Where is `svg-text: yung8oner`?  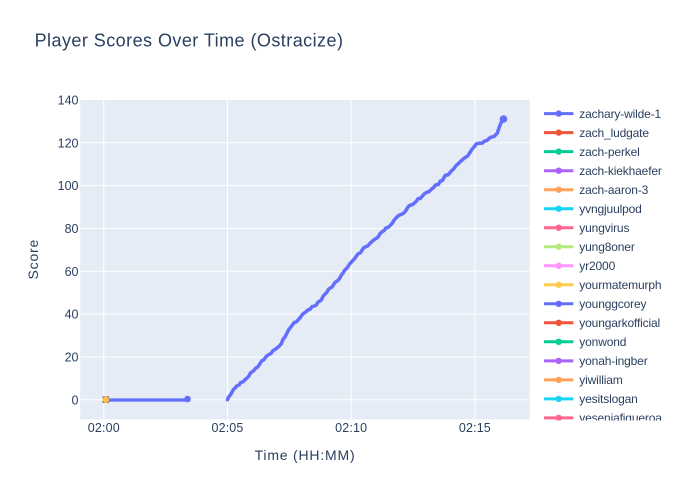
svg-text: yung8oner is located at coordinates (607, 247).